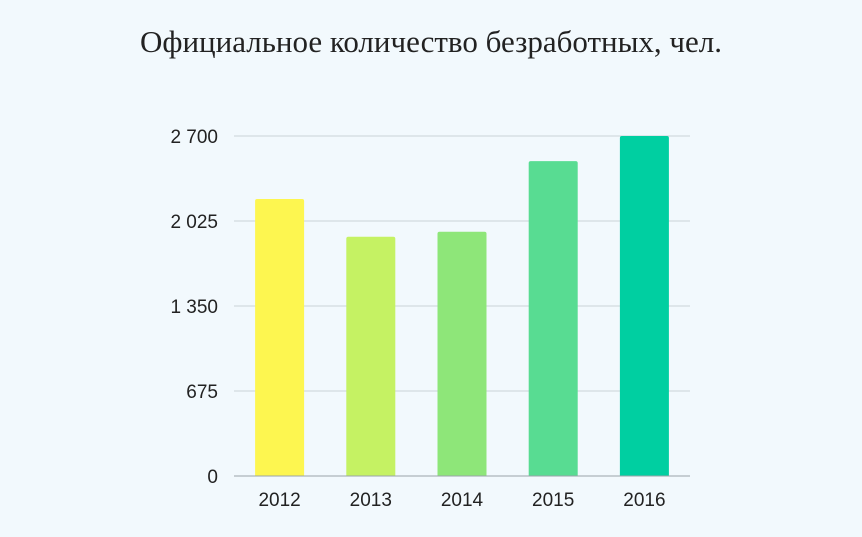  Describe the element at coordinates (279, 500) in the screenshot. I see `x-tick-label: 2012` at that location.